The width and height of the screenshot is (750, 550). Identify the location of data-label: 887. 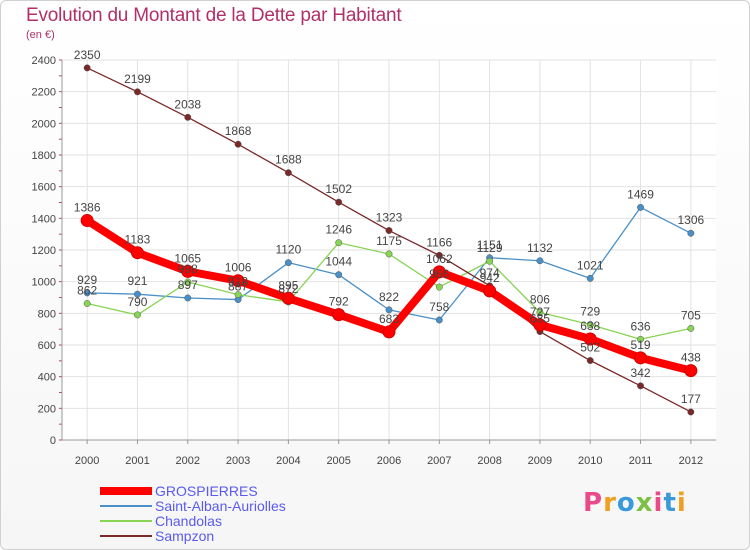
(238, 287).